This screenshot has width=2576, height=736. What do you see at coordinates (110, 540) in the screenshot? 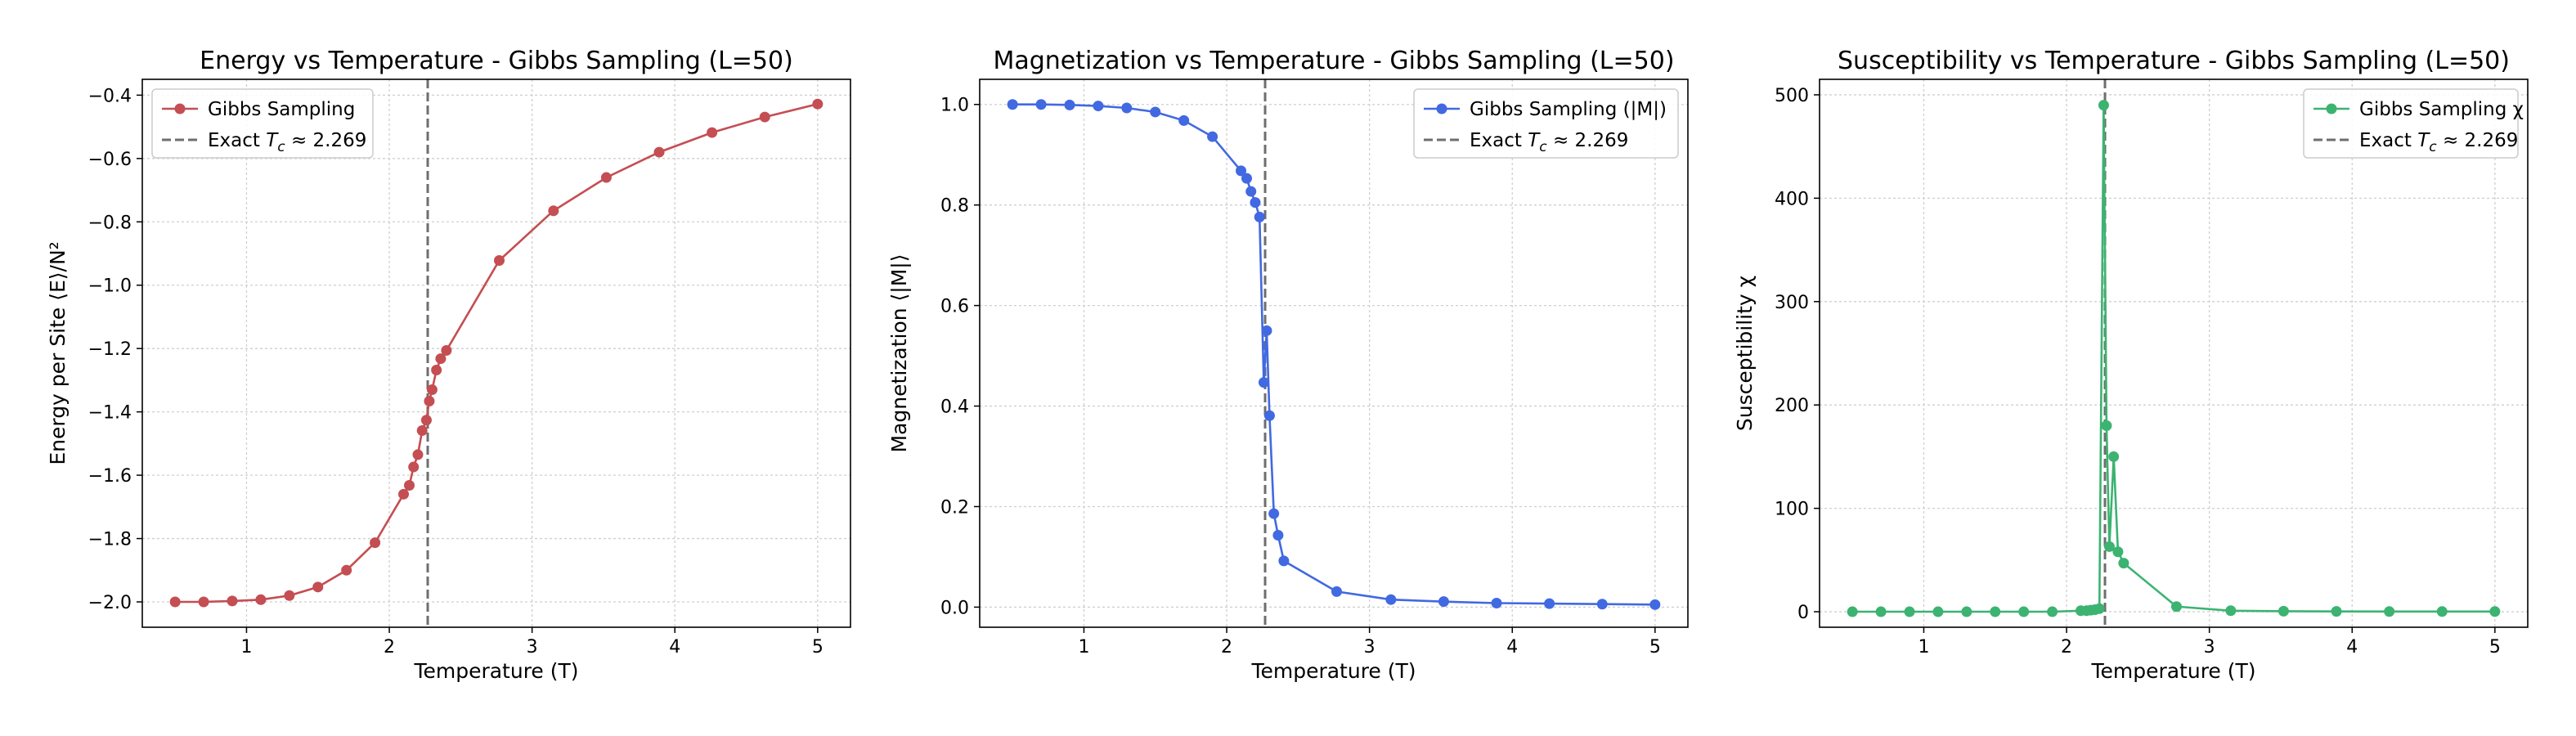
I see `y-tick-label: −1.8` at bounding box center [110, 540].